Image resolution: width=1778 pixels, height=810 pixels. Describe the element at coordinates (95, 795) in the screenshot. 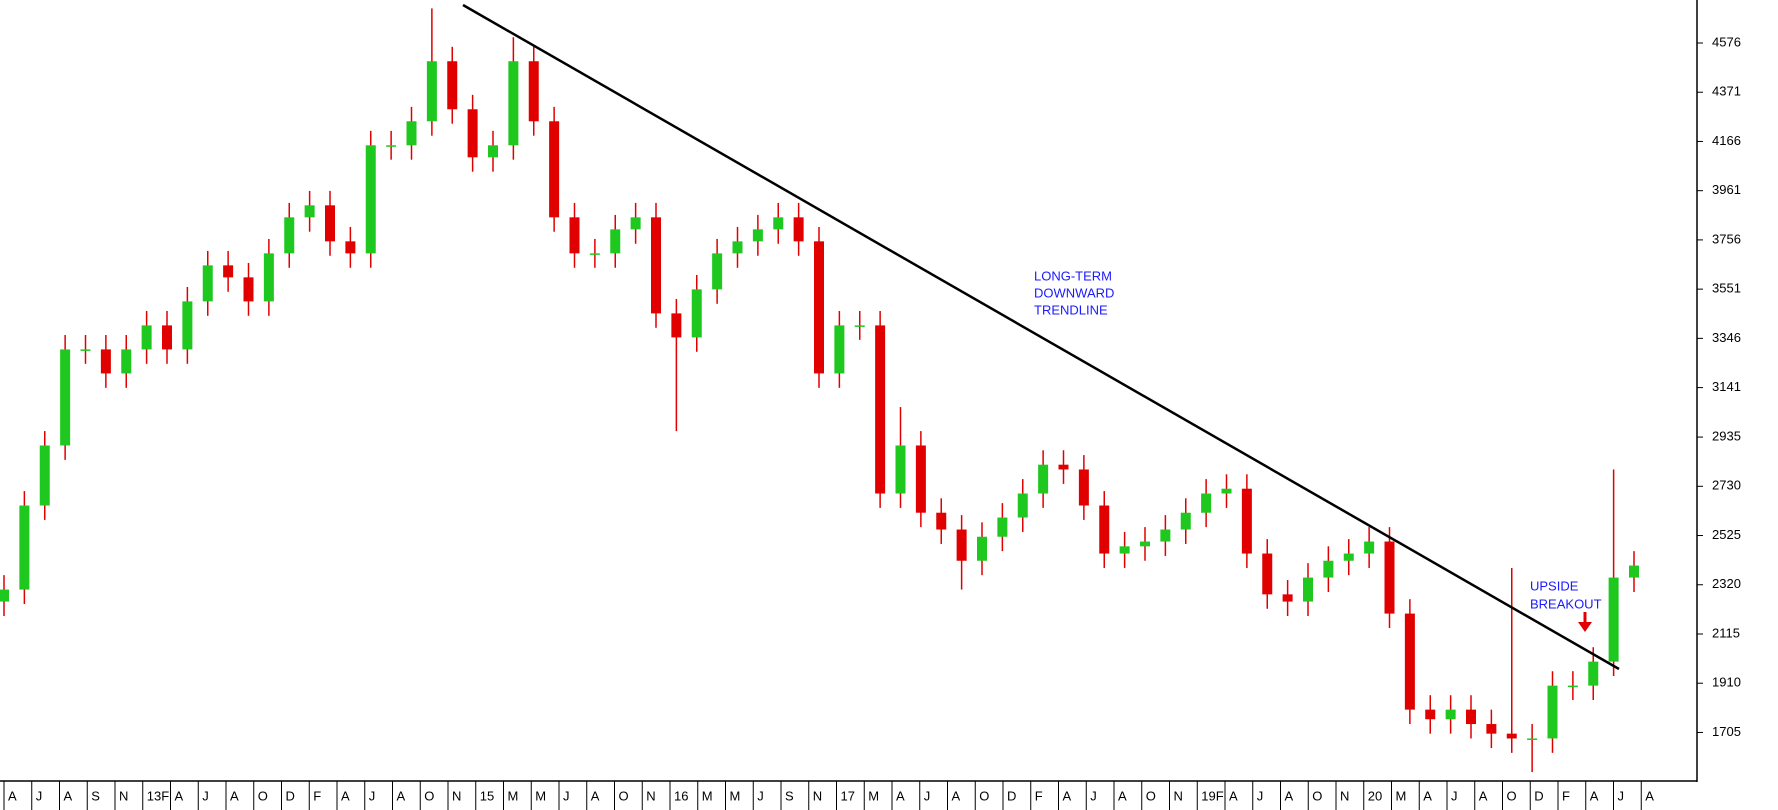

I see `x-tick-label: S` at that location.